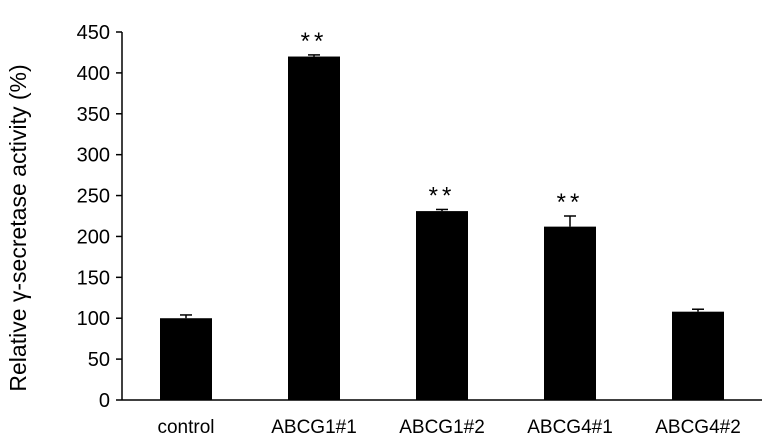 The width and height of the screenshot is (764, 440). Describe the element at coordinates (99, 360) in the screenshot. I see `y-tick-label: 50` at that location.